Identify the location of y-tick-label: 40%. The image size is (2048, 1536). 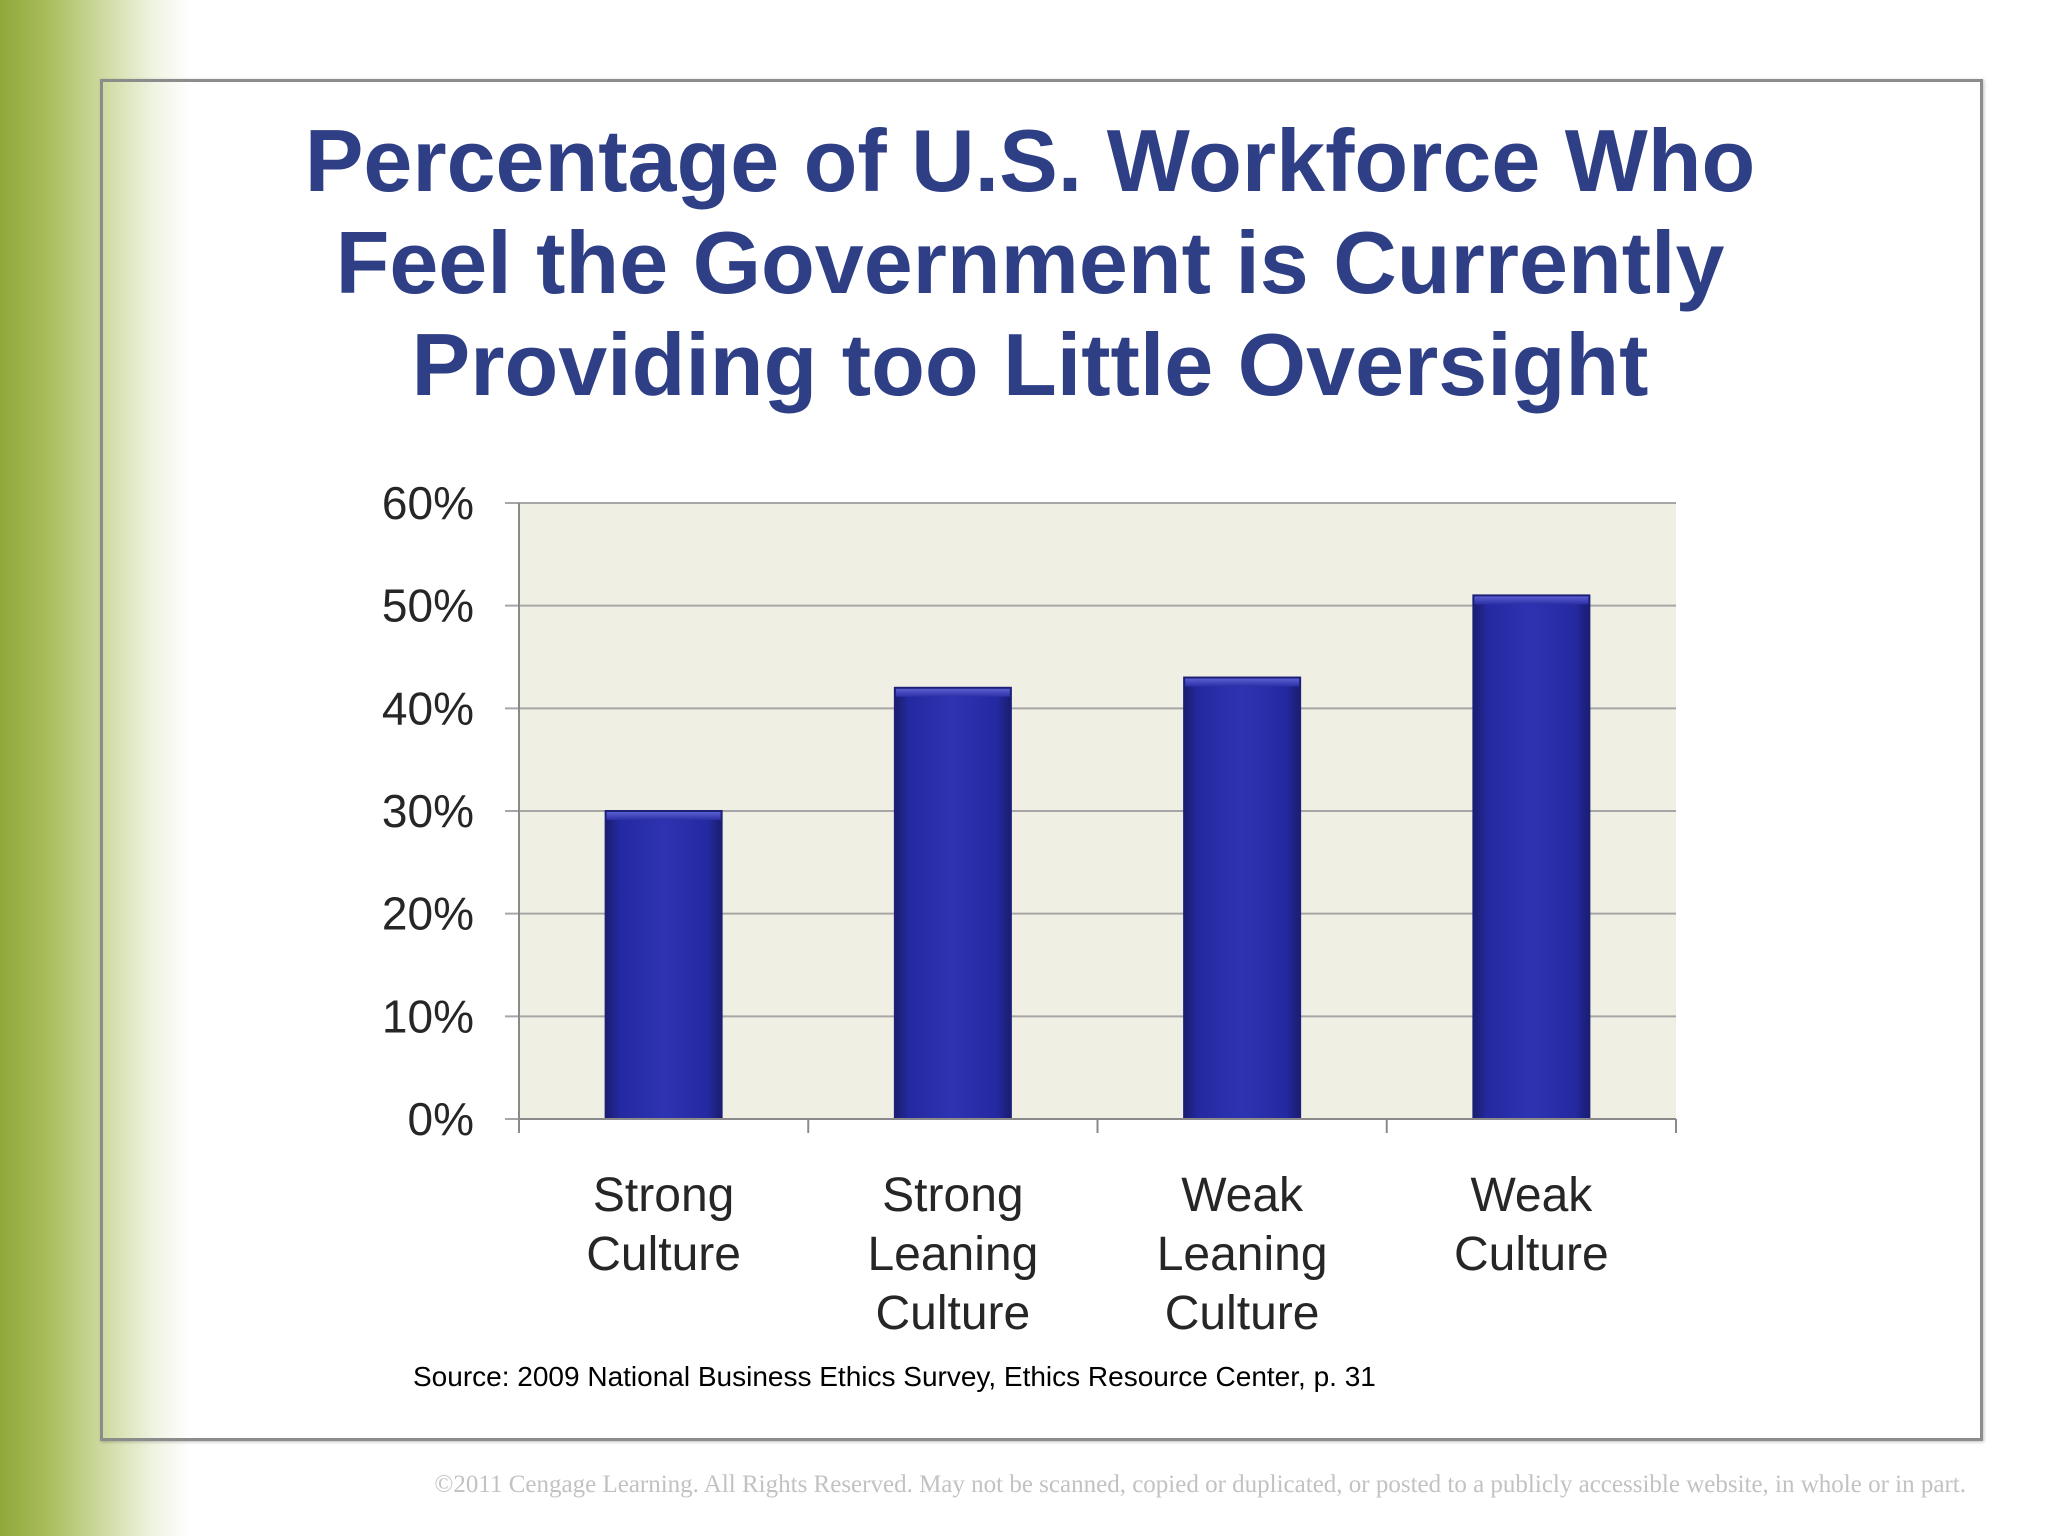
(428, 708).